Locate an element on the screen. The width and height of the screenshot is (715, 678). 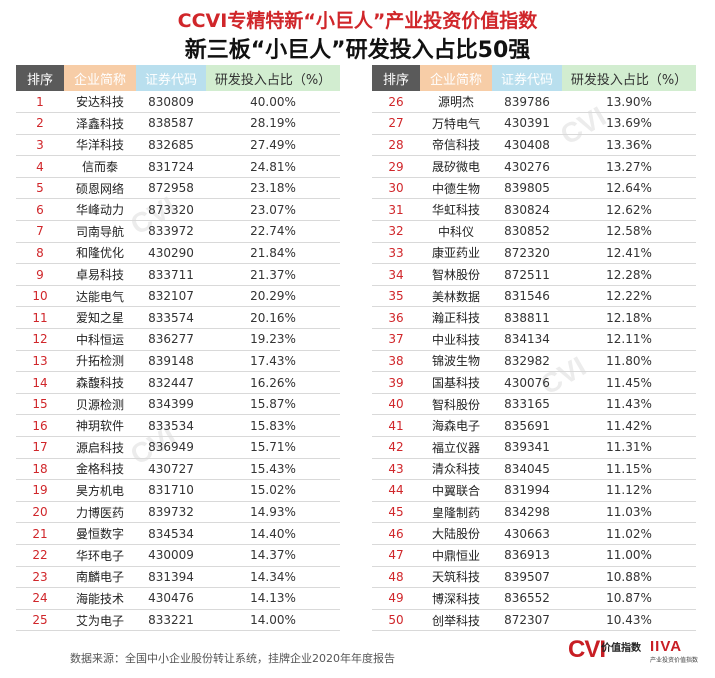
rank-cell: 18 is located at coordinates (40, 469).